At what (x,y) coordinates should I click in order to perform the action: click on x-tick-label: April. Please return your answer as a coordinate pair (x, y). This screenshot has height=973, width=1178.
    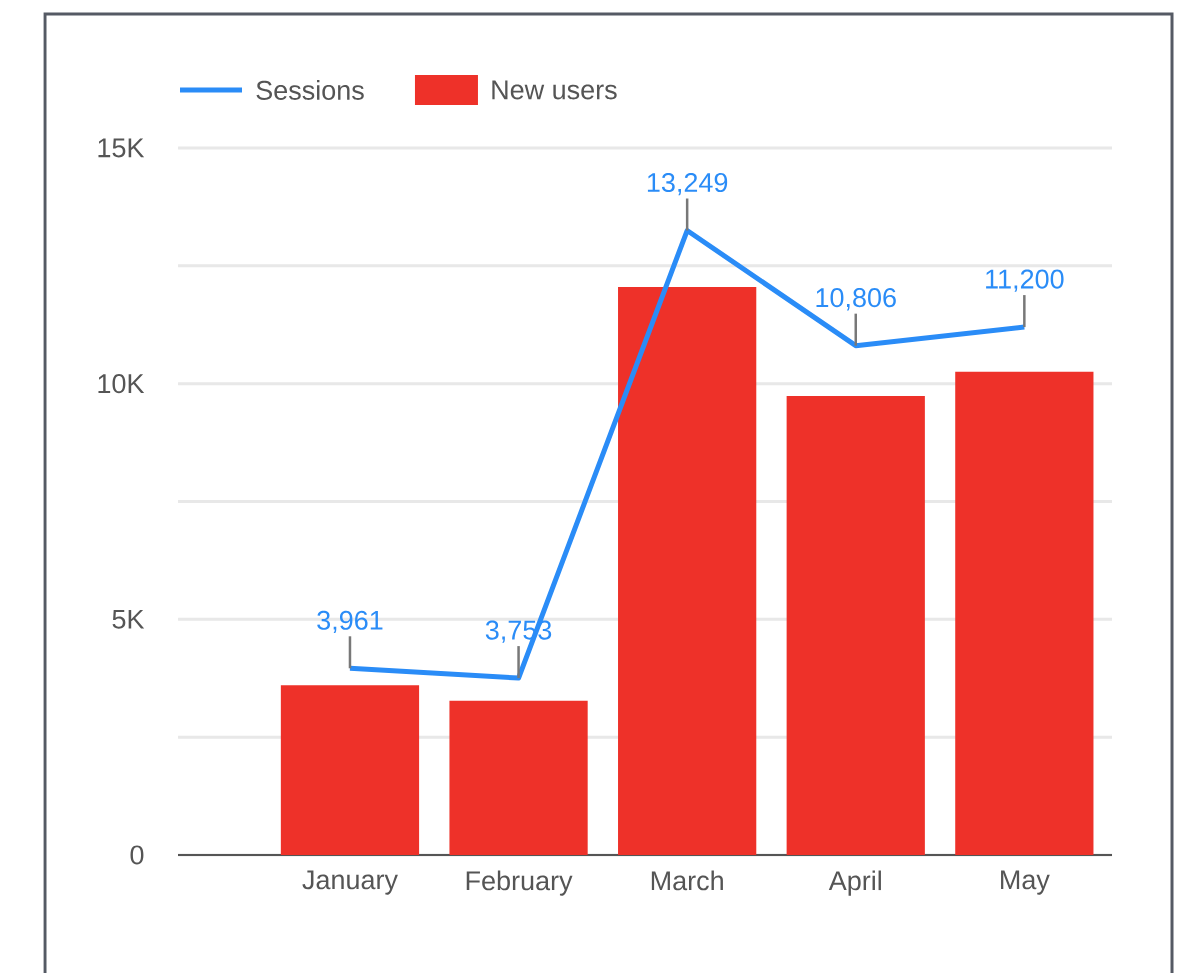
    Looking at the image, I should click on (854, 883).